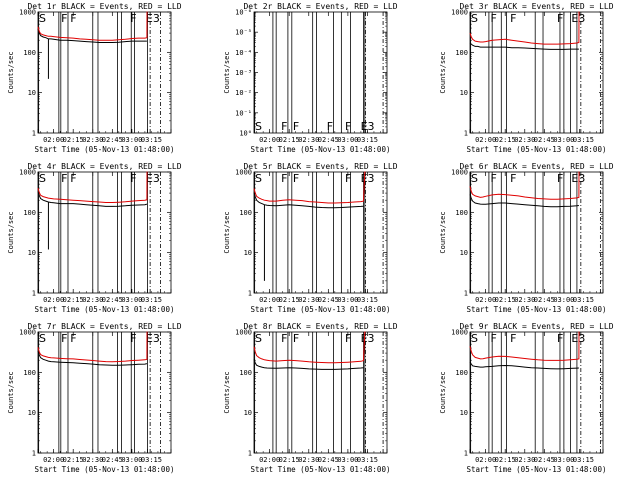 The width and height of the screenshot is (640, 480). Describe the element at coordinates (104, 326) in the screenshot. I see `panel-title: Det 7r BLACK = Events, RED = LLD` at that location.